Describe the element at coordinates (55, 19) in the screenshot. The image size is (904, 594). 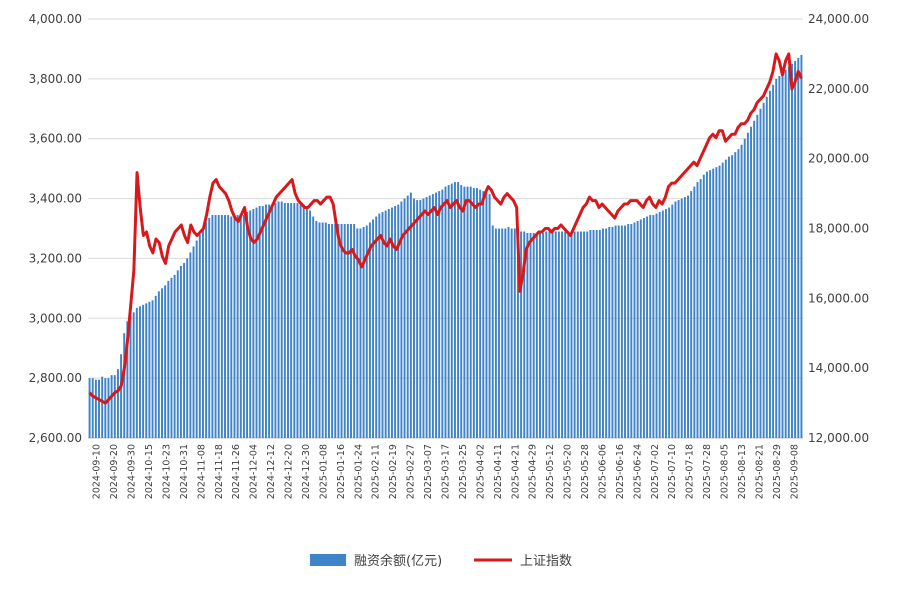
I see `left-tick-label: 4,000.00` at that location.